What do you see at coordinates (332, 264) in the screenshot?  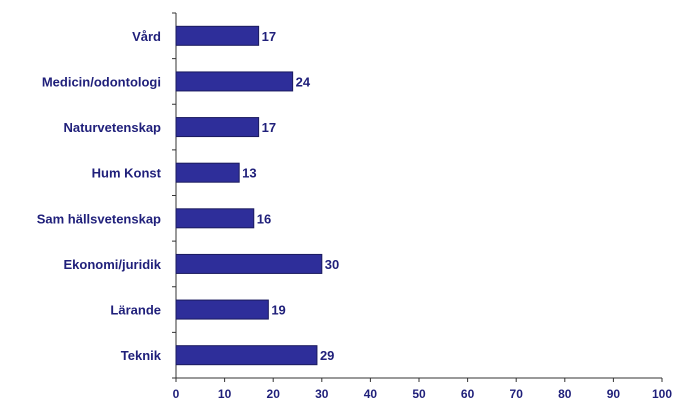 I see `data-label: 30` at bounding box center [332, 264].